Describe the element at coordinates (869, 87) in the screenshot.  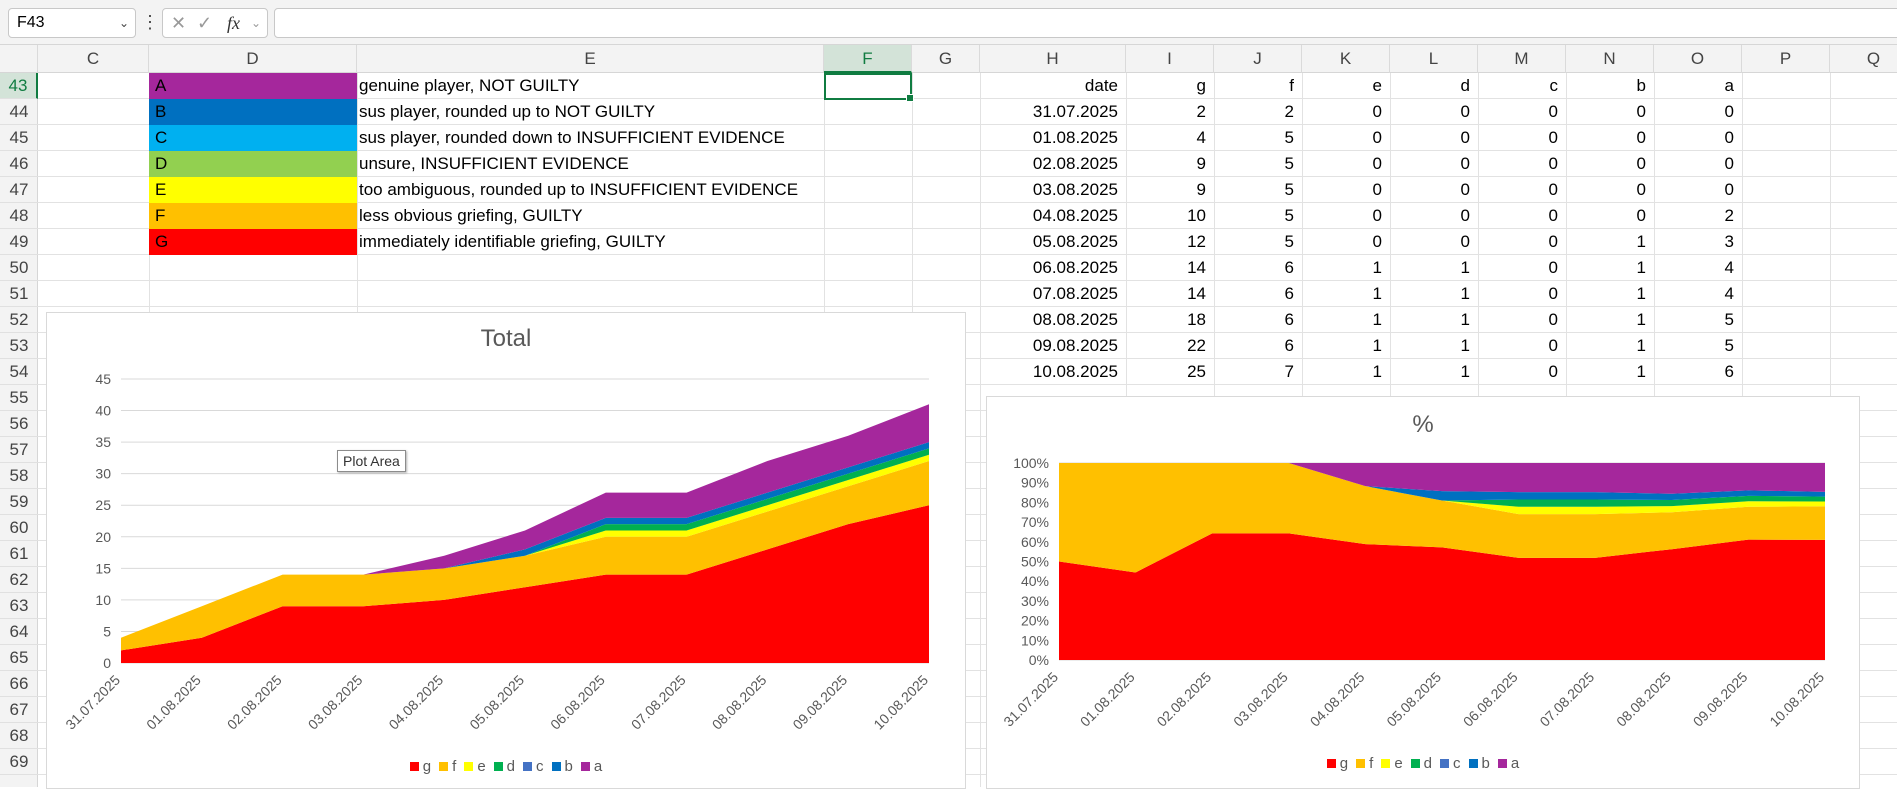
I see `active-cell-f43` at that location.